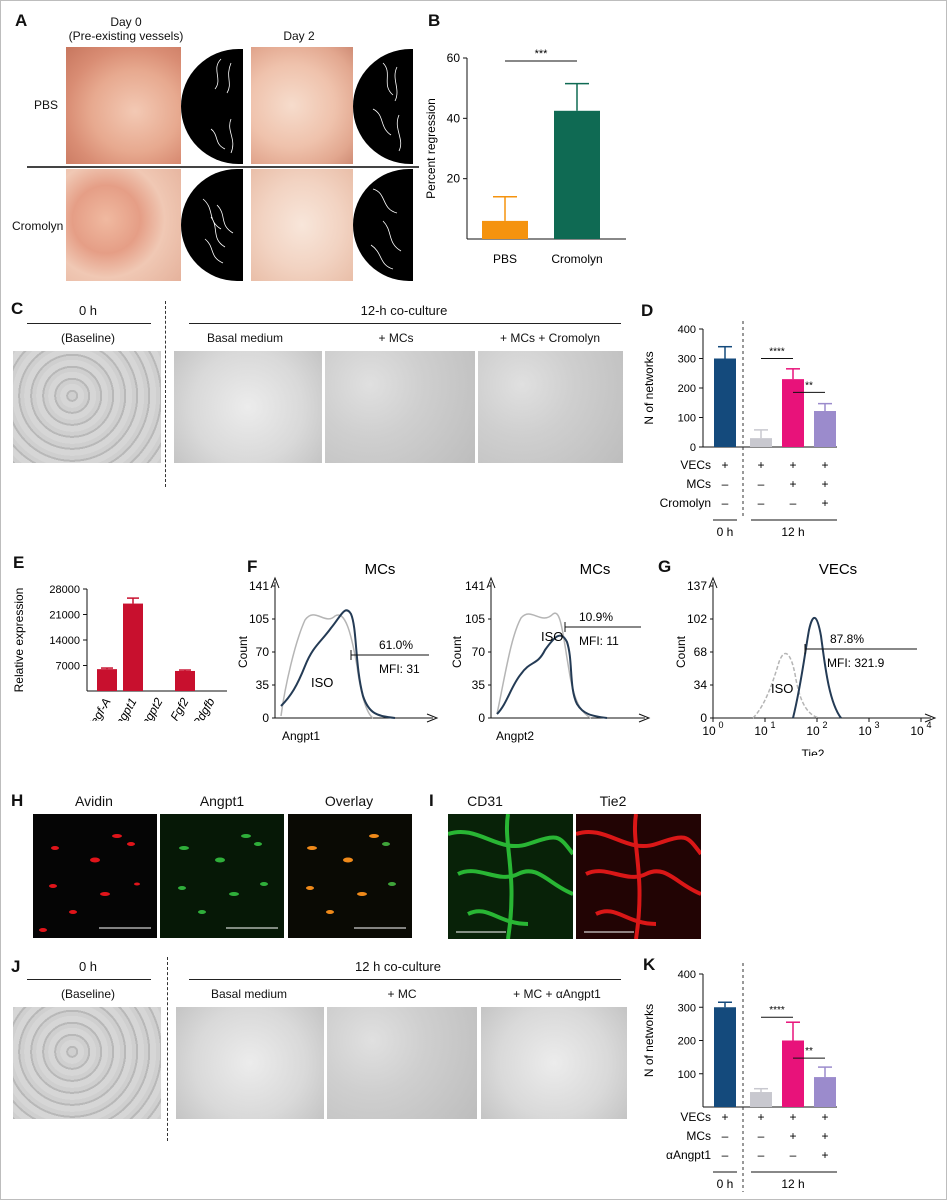 This screenshot has width=947, height=1200. I want to click on panel-c-right-head: 12-h co-culture, so click(404, 310).